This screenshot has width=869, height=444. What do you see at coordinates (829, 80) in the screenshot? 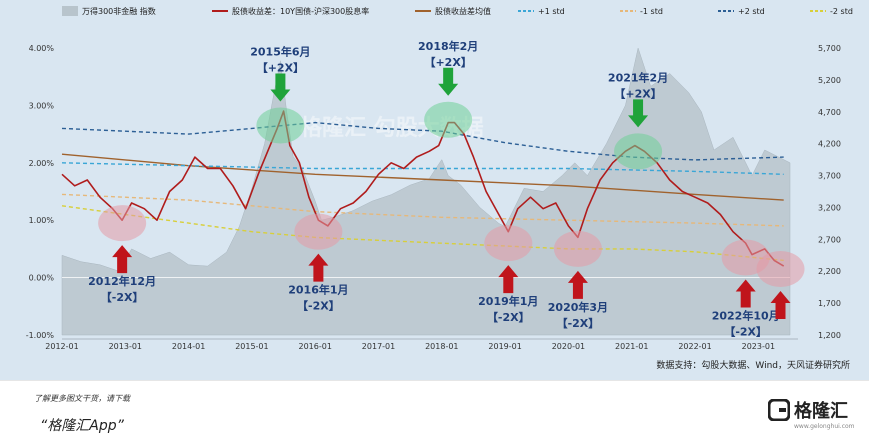
I see `y-right-tick-label: 5,200` at bounding box center [829, 80].